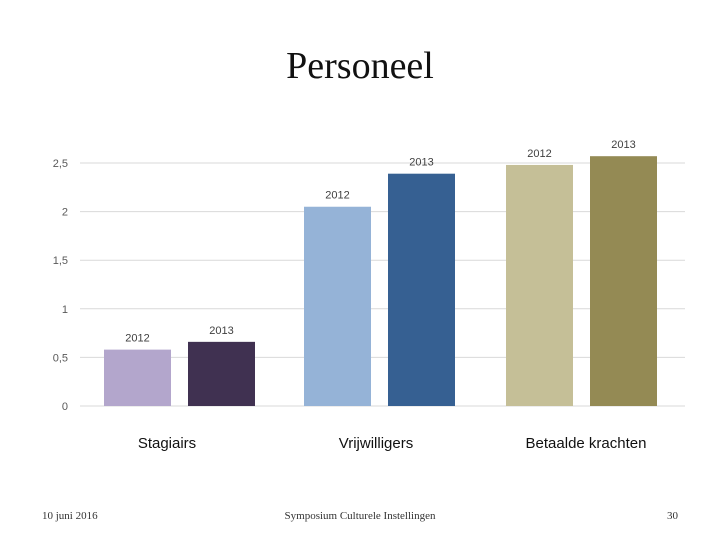 The width and height of the screenshot is (720, 540). I want to click on y-tick-label: 0, so click(65, 407).